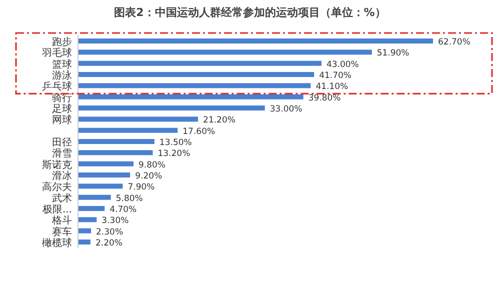 The width and height of the screenshot is (500, 300). I want to click on y-tick-label: 格斗, so click(61, 220).